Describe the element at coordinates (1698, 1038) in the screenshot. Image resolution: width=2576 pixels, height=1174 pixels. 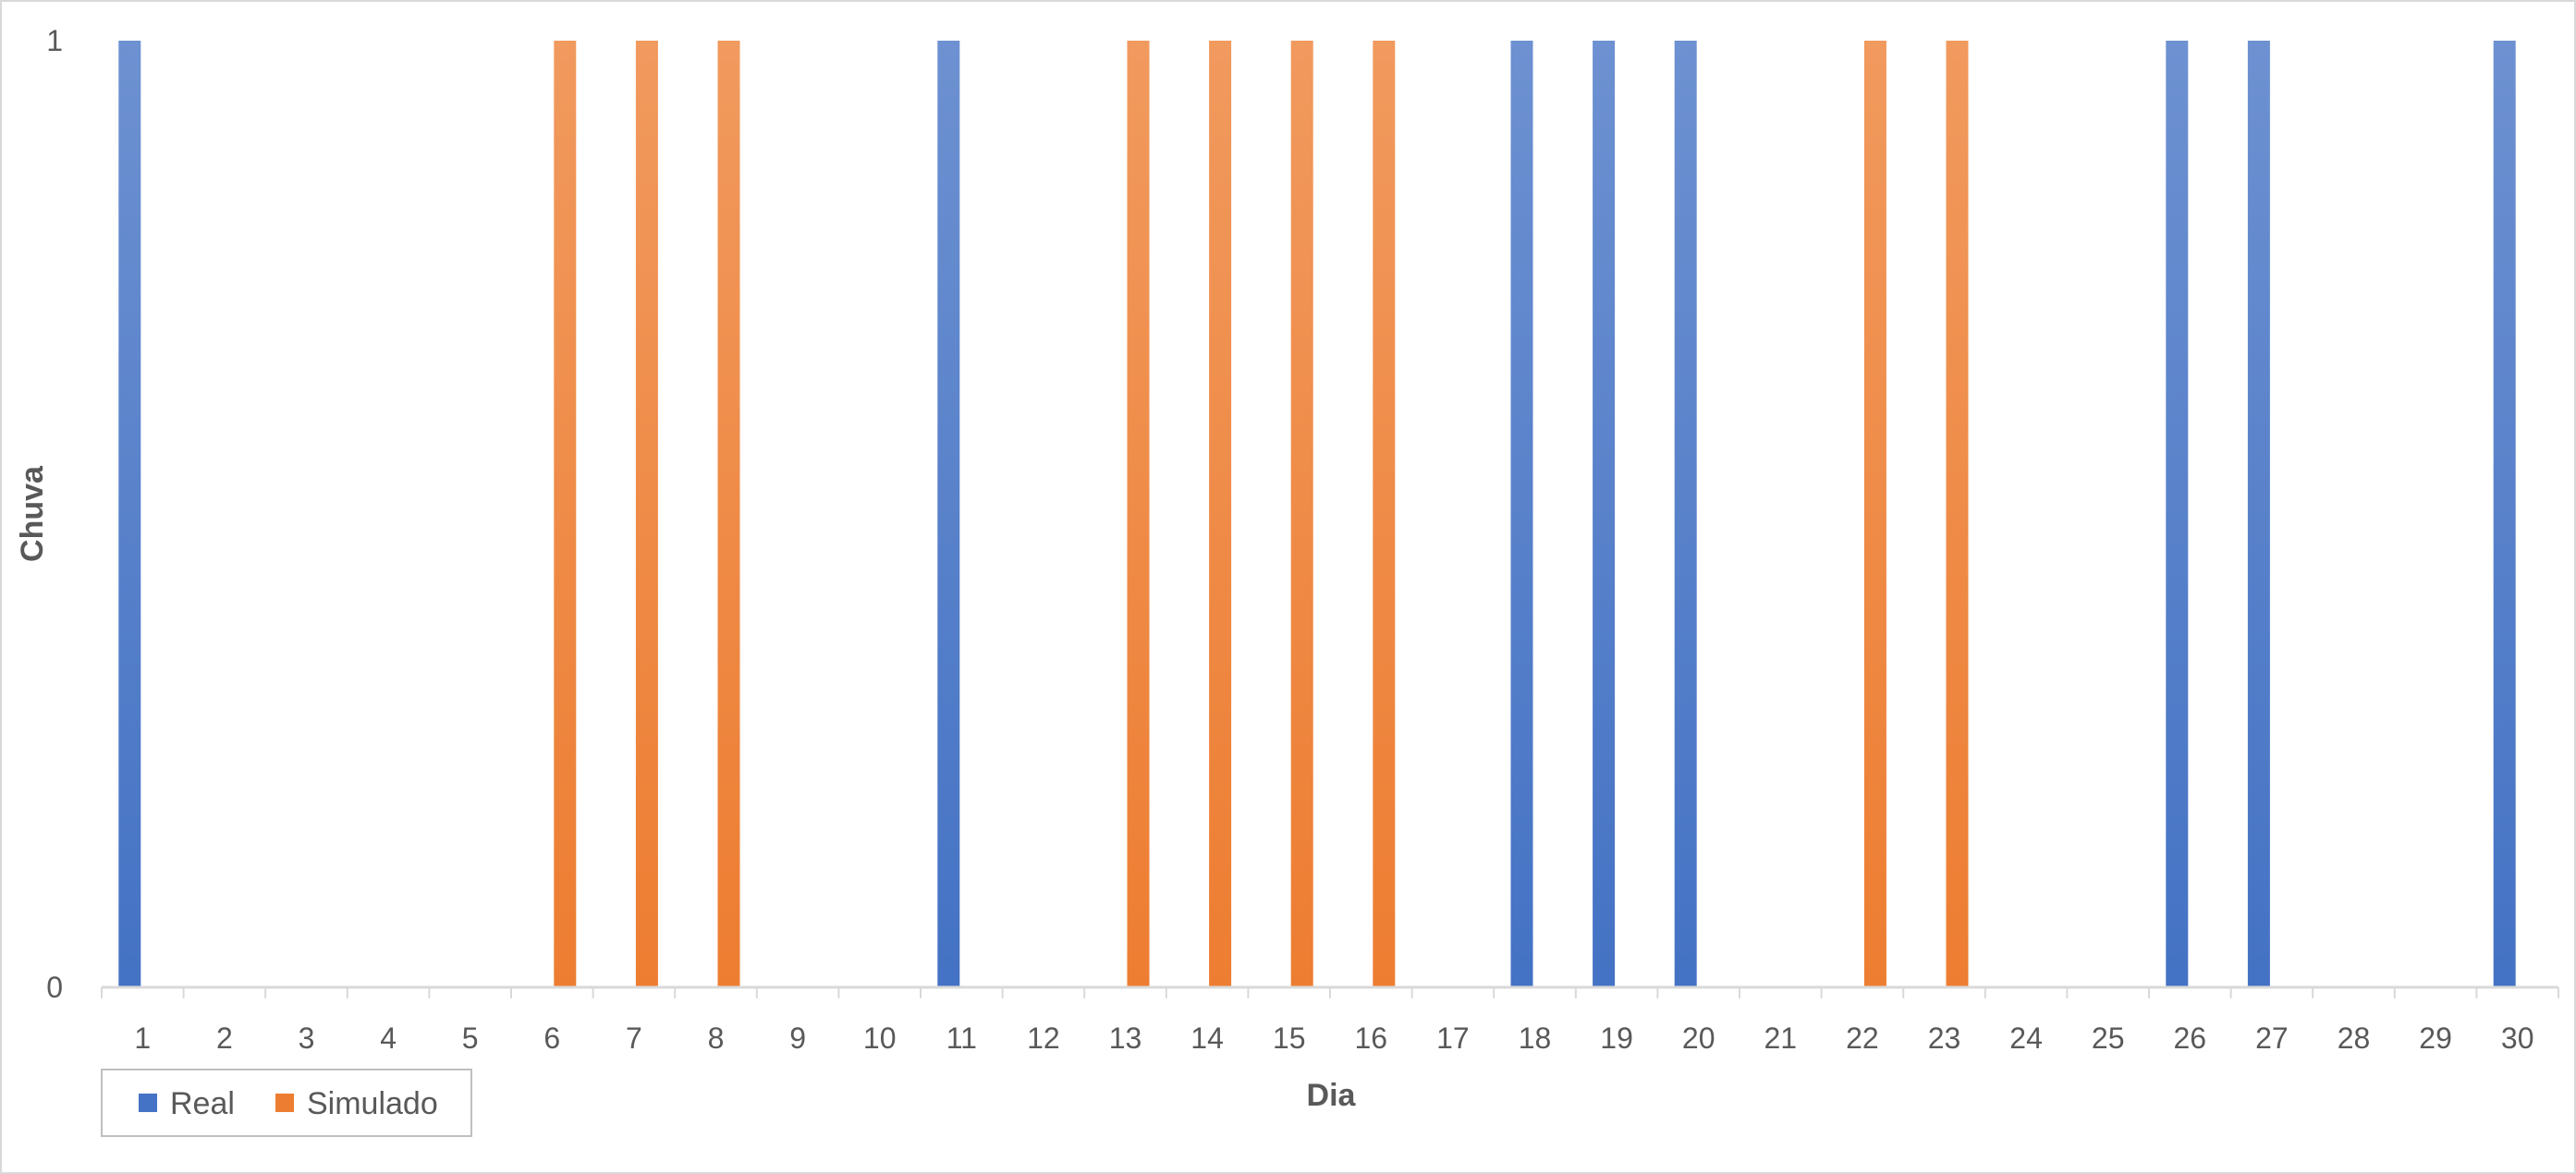
I see `x-tick-label: 20` at that location.